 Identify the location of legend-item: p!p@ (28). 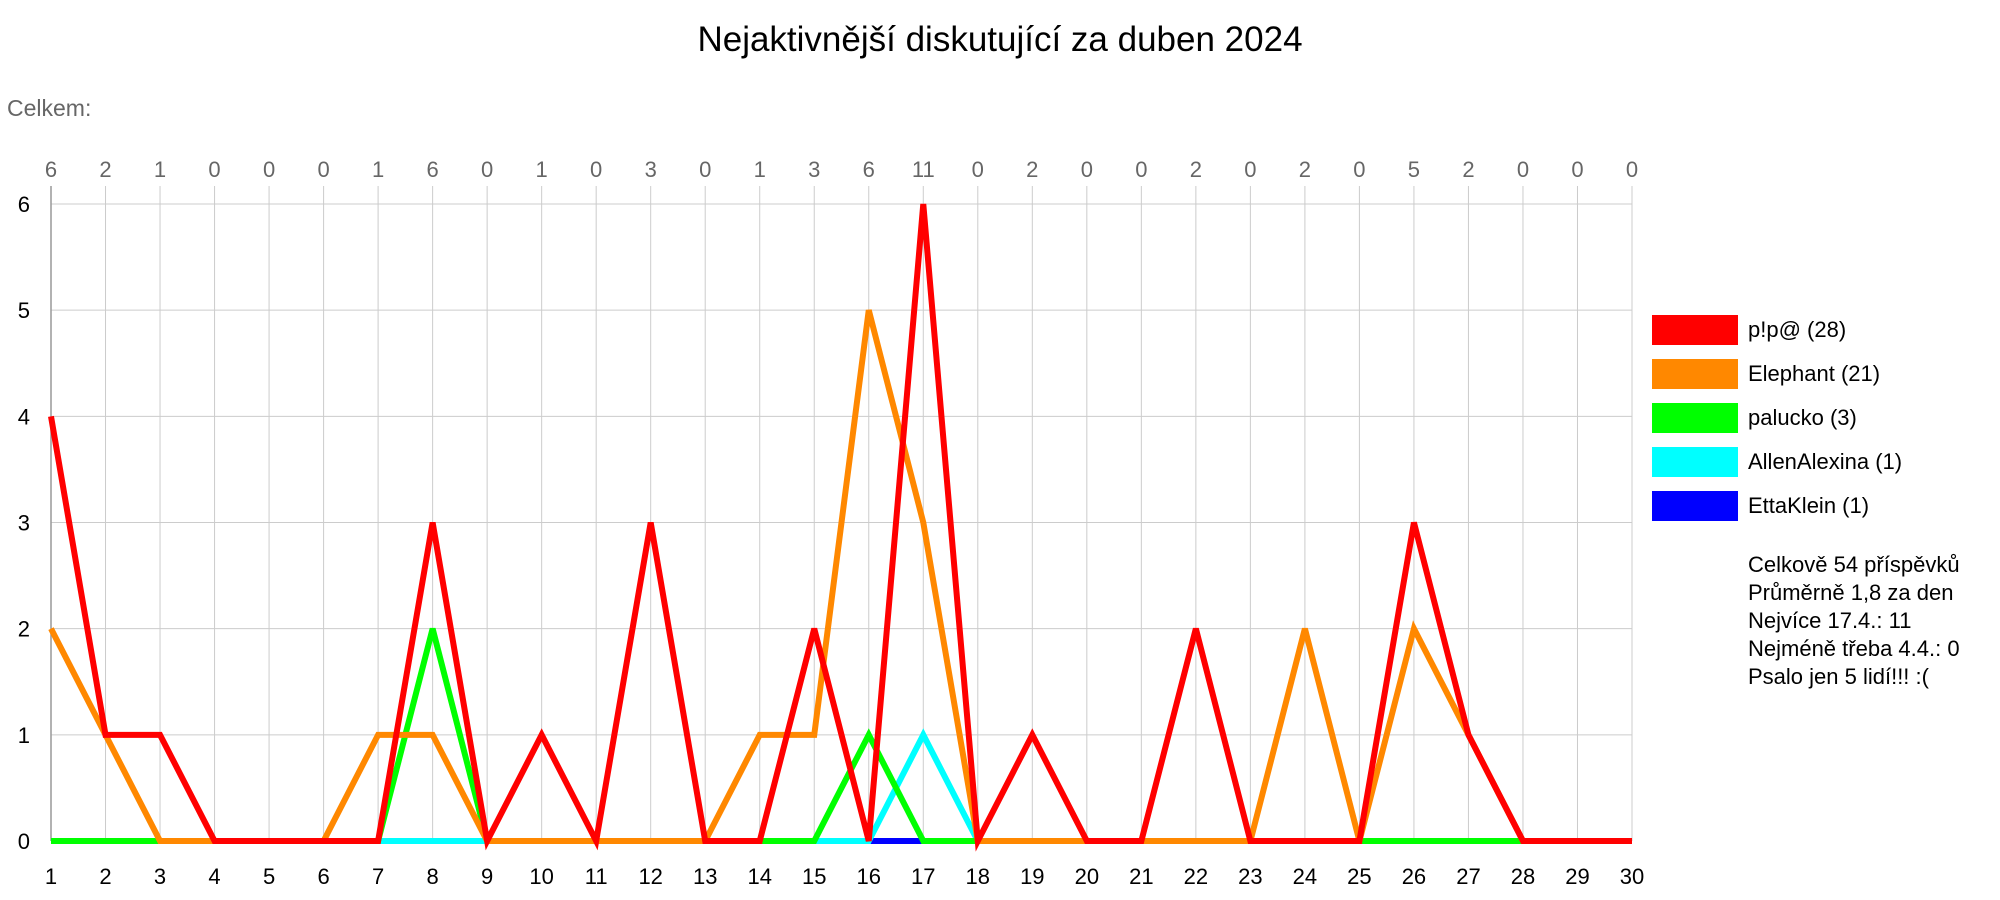
(1777, 330).